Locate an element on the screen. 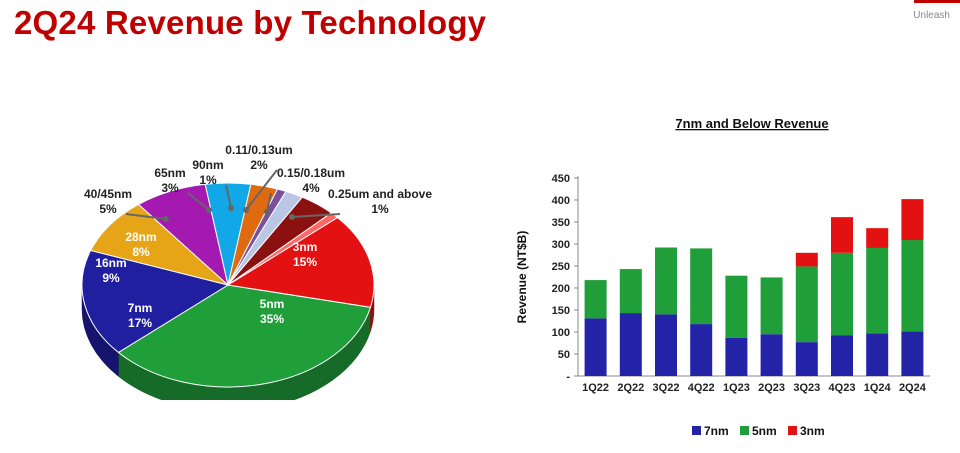 This screenshot has width=960, height=453. bar-7nm-3q23 is located at coordinates (806, 359).